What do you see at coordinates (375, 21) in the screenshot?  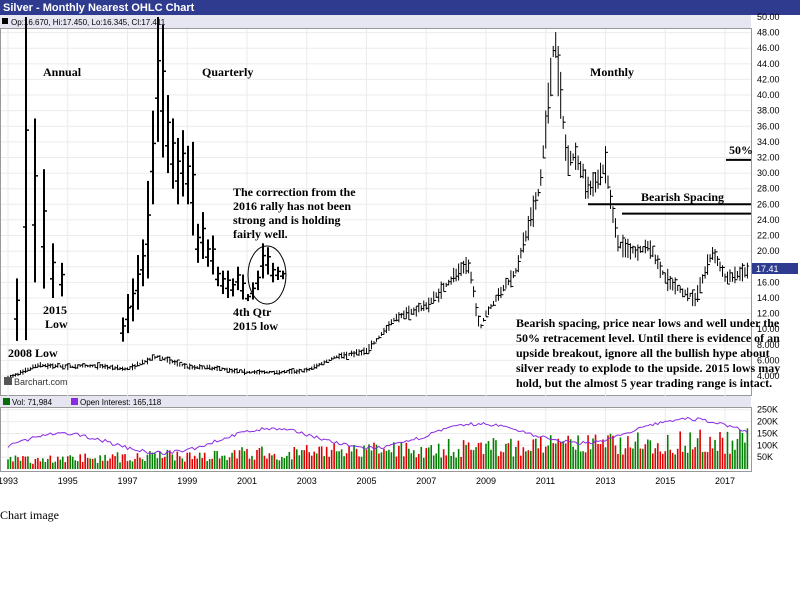 I see `legend-strip` at bounding box center [375, 21].